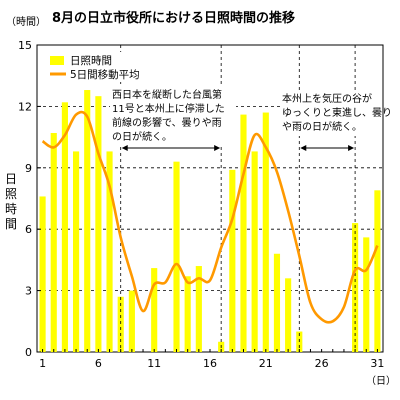 This screenshot has width=400, height=400. I want to click on annotation-text-line: 前線の影響で、曇りや雨, so click(167, 122).